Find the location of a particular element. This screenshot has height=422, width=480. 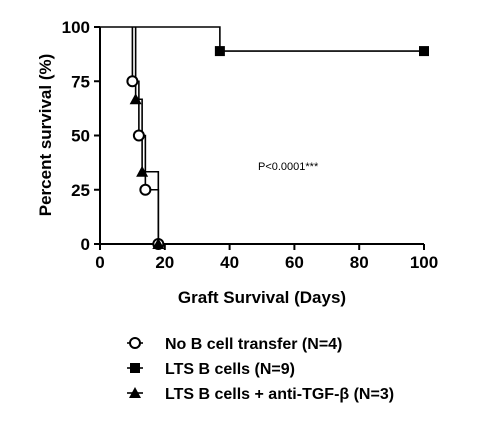

legend-item-no-b-cell-transfer: No B cell transfer (N=4) is located at coordinates (234, 344).